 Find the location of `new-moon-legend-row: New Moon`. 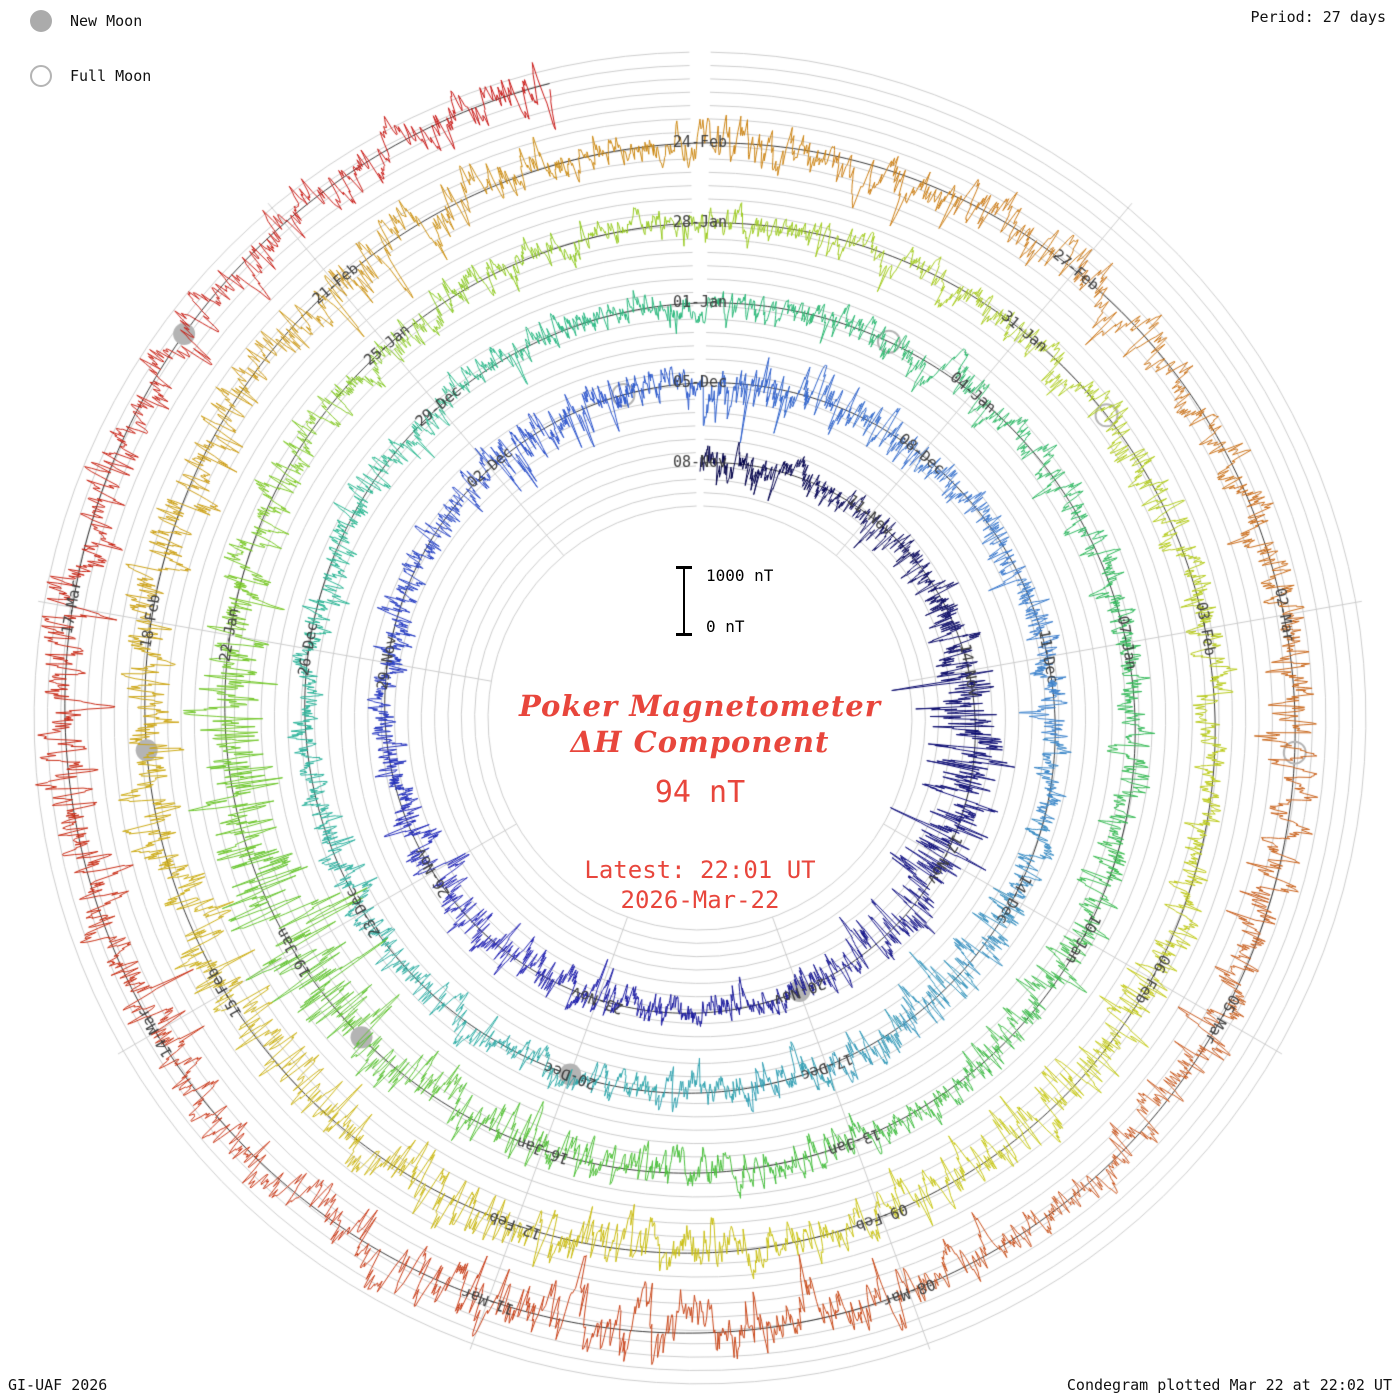

new-moon-legend-row: New Moon is located at coordinates (90, 21).